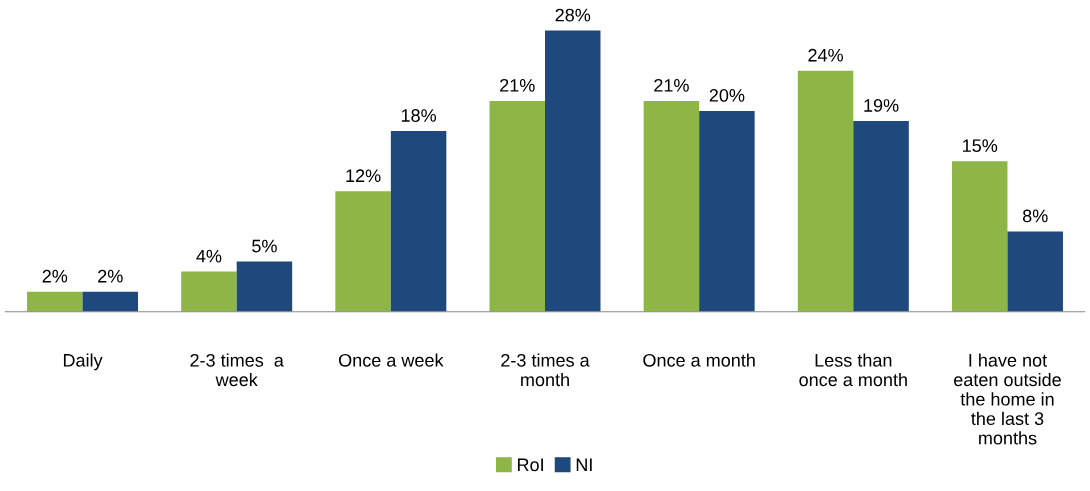 Image resolution: width=1090 pixels, height=491 pixels. What do you see at coordinates (1007, 399) in the screenshot?
I see `x-tick-label: I have not eaten outside the home in the last 3 months` at bounding box center [1007, 399].